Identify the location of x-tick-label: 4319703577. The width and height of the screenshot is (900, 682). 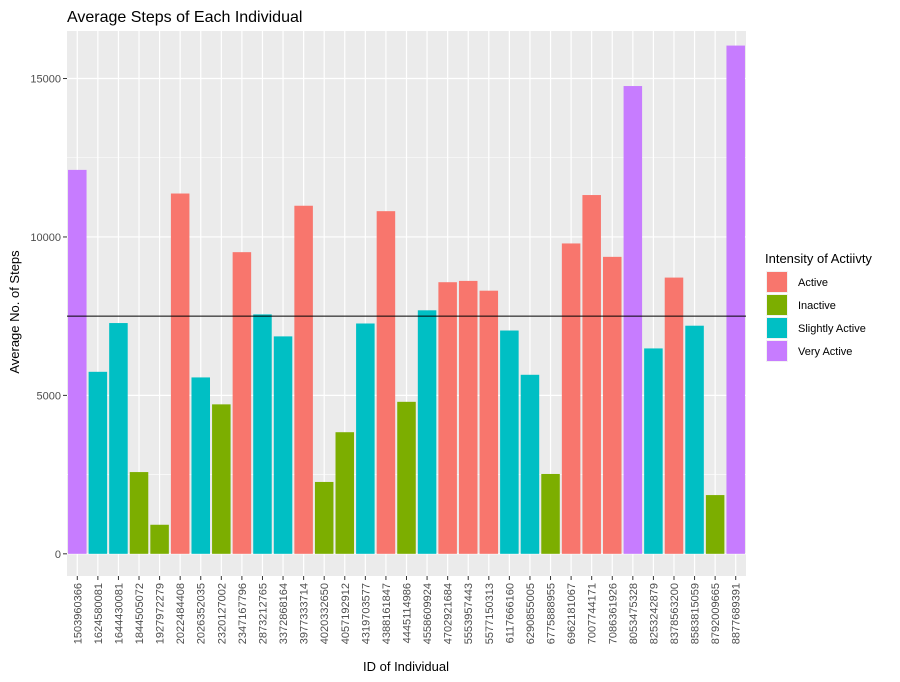
(366, 613).